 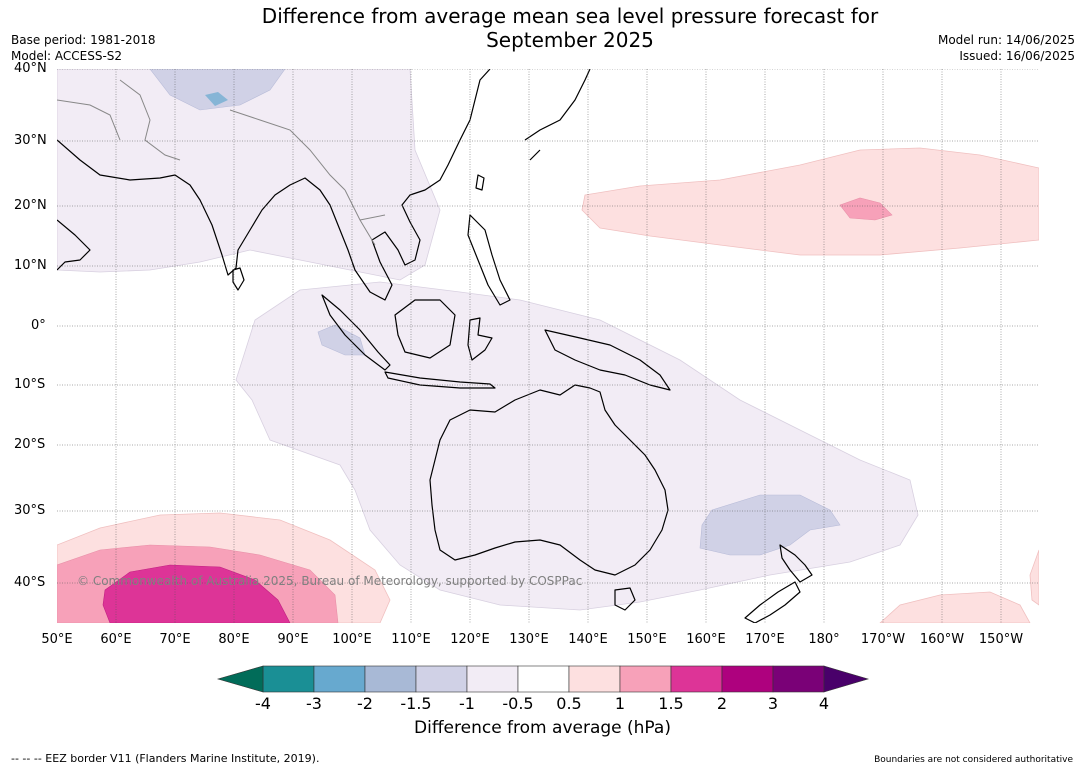 What do you see at coordinates (647, 639) in the screenshot?
I see `lon-label-150e: 150°E` at bounding box center [647, 639].